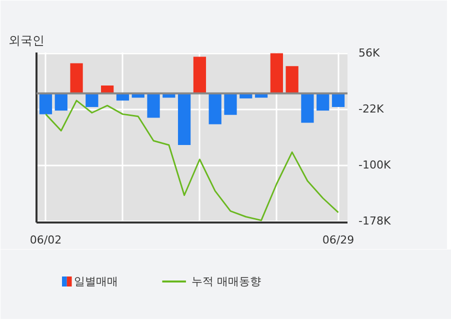  What do you see at coordinates (375, 221) in the screenshot?
I see `y-tick-label: -178K` at bounding box center [375, 221].